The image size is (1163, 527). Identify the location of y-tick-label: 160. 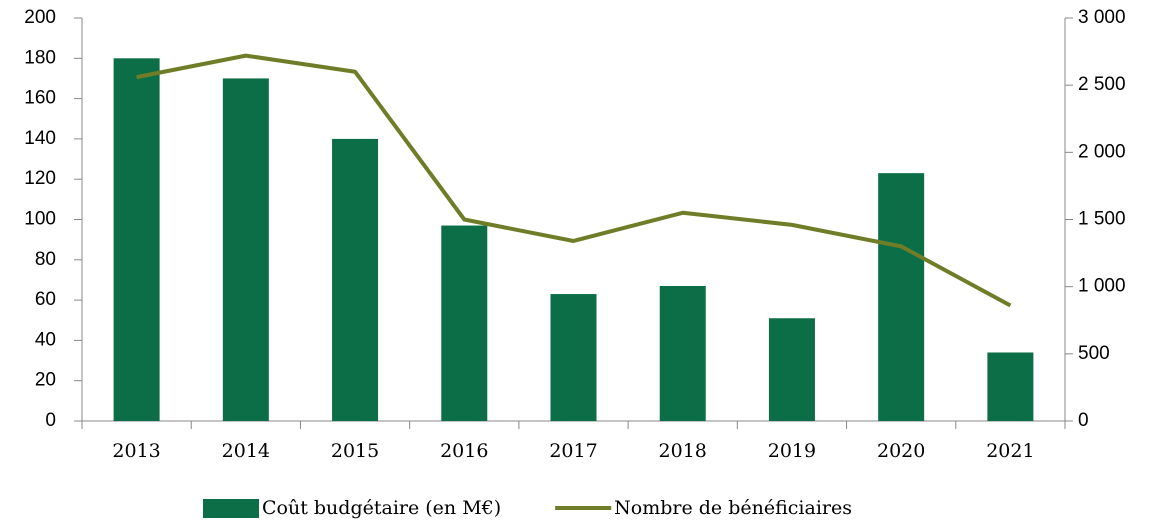
(40, 98).